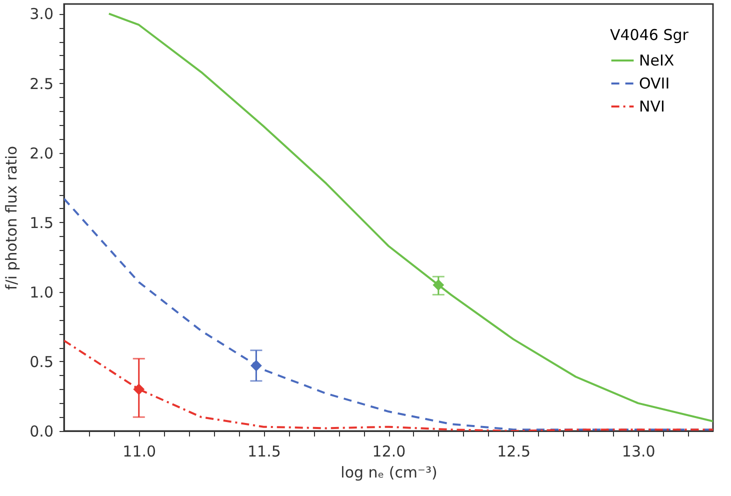  I want to click on y-tick-label: 1.0, so click(42, 292).